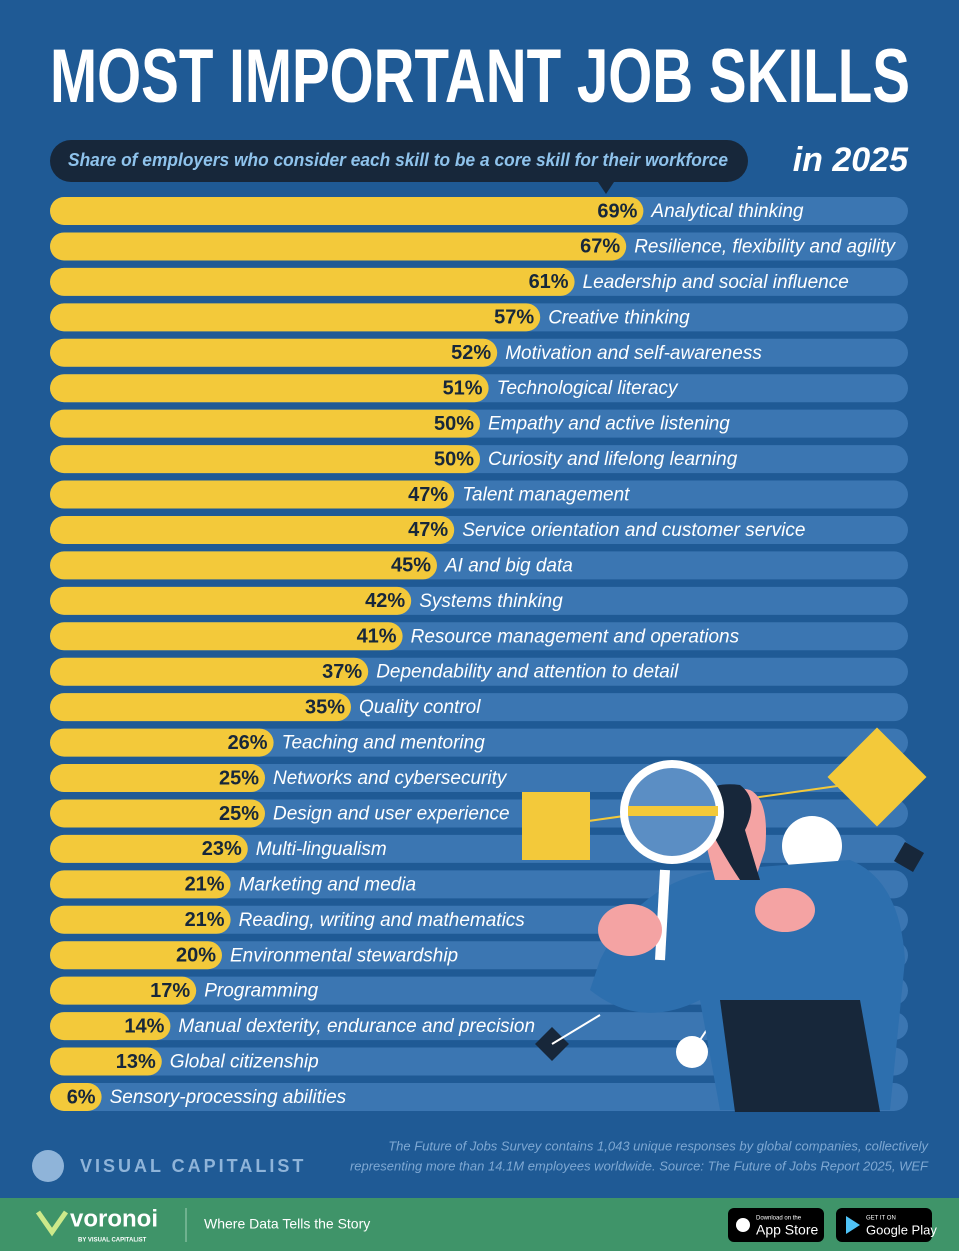 The width and height of the screenshot is (959, 1251). I want to click on value-label: 6%, so click(81, 1097).